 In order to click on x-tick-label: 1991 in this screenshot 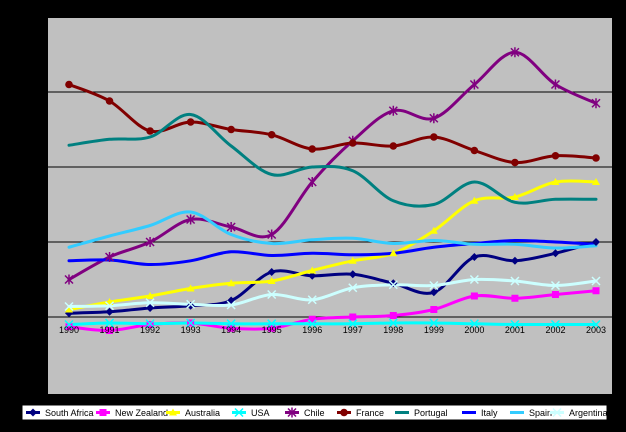, I will do `click(110, 330)`.